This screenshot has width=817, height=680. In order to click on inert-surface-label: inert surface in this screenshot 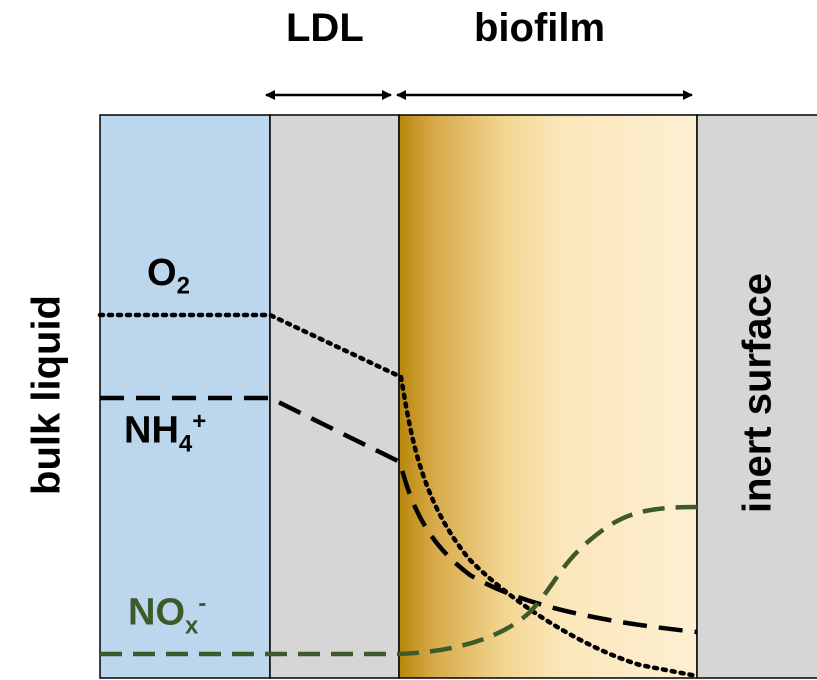, I will do `click(758, 393)`.